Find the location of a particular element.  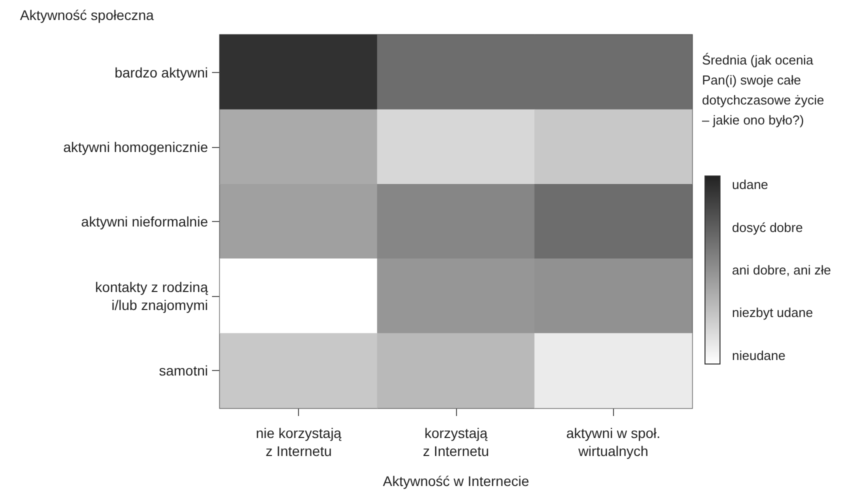

x-axis-title: Aktywność w Internecie is located at coordinates (456, 481).